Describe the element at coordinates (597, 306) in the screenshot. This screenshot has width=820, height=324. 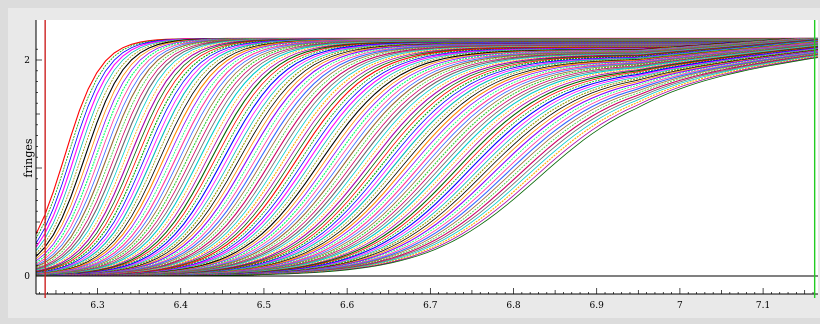
I see `x-tick-label: 6.9` at that location.